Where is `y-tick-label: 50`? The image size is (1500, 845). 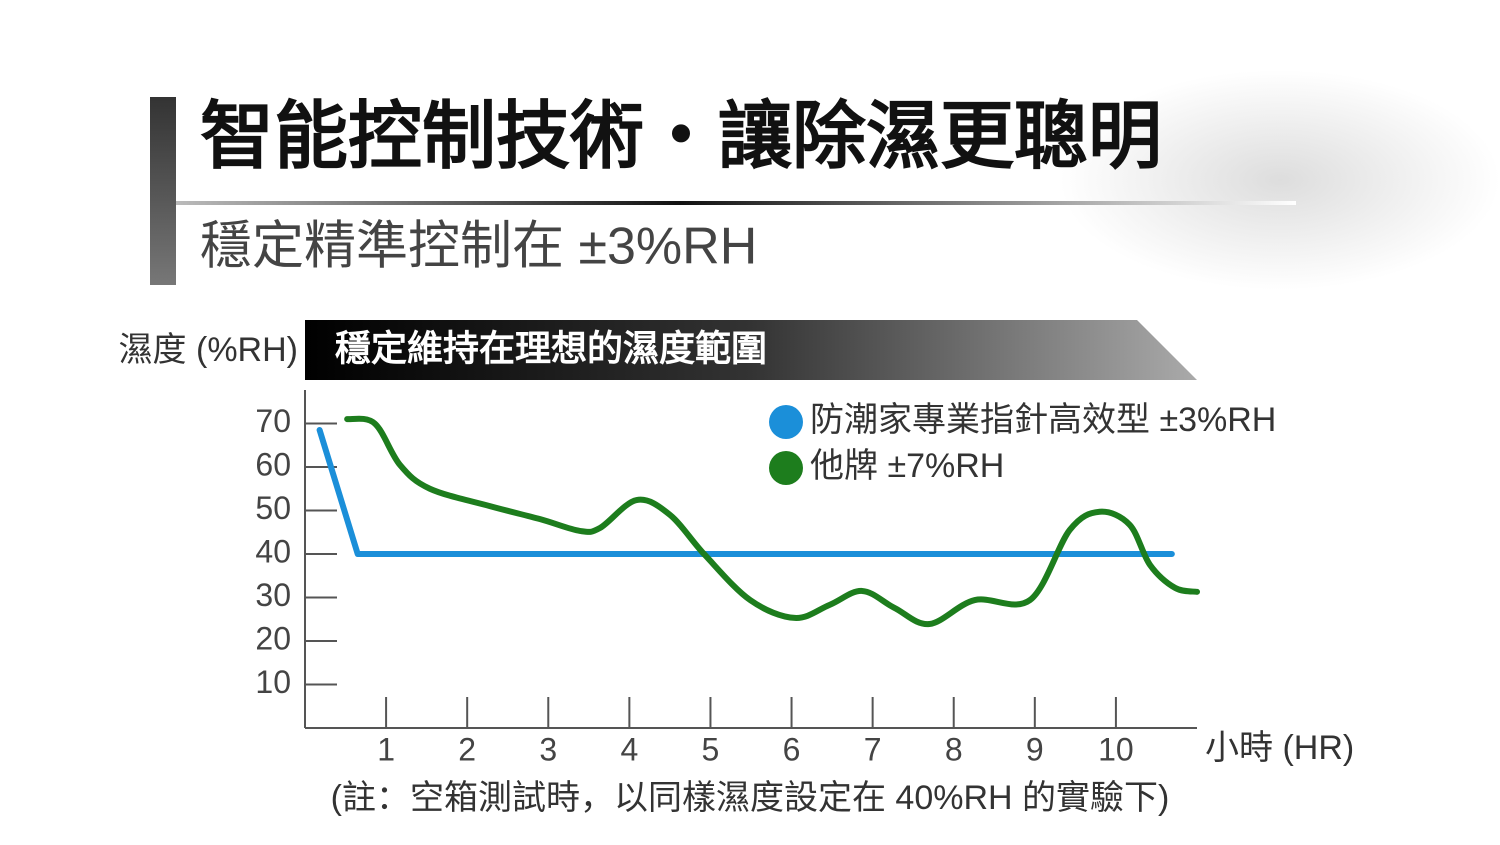
y-tick-label: 50 is located at coordinates (273, 508).